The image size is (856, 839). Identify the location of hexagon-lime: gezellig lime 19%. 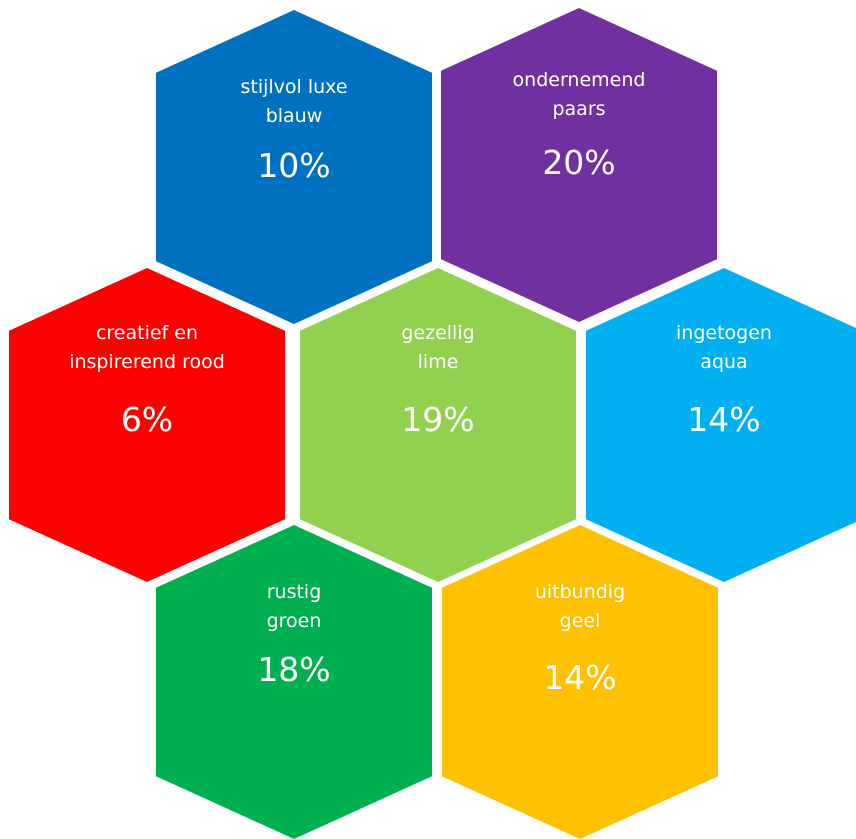
(438, 425).